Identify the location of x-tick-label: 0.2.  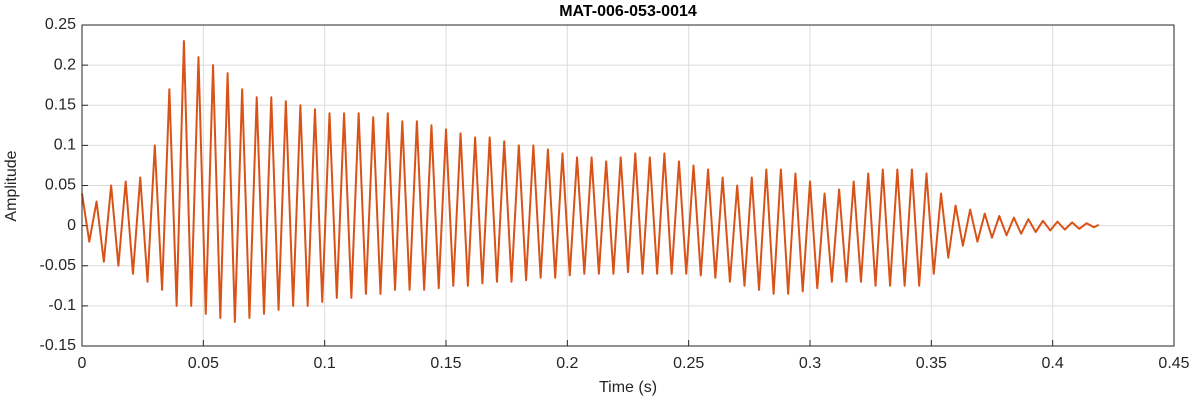
(567, 363).